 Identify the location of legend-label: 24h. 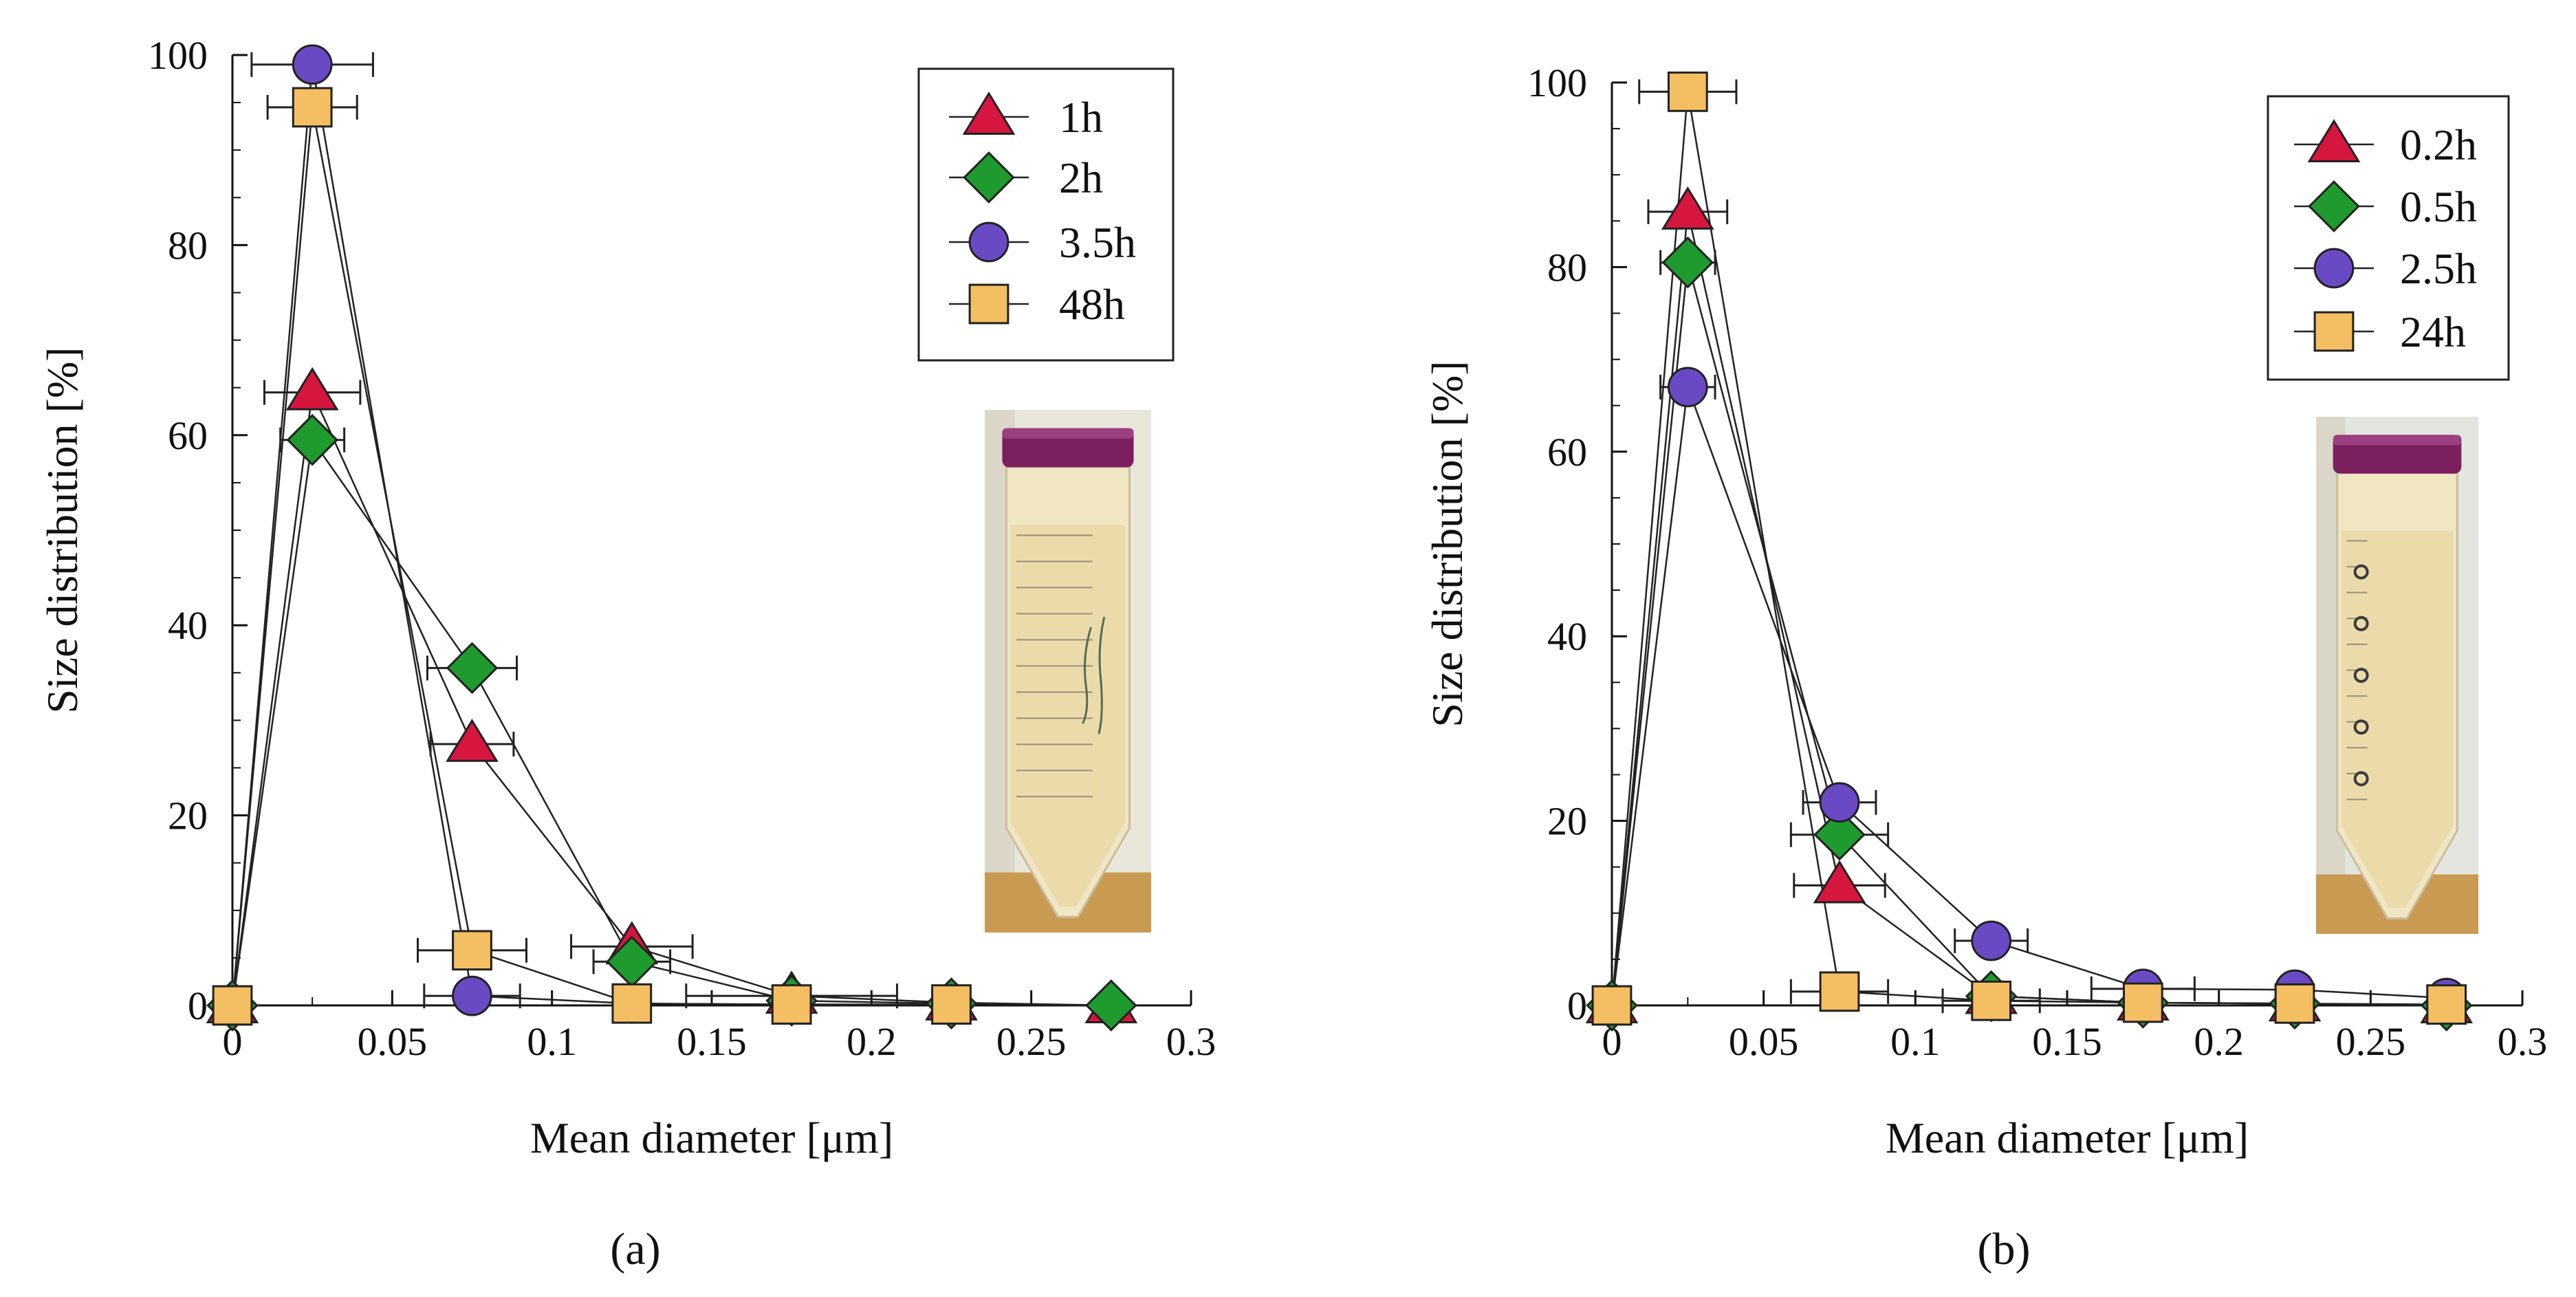
(2433, 331).